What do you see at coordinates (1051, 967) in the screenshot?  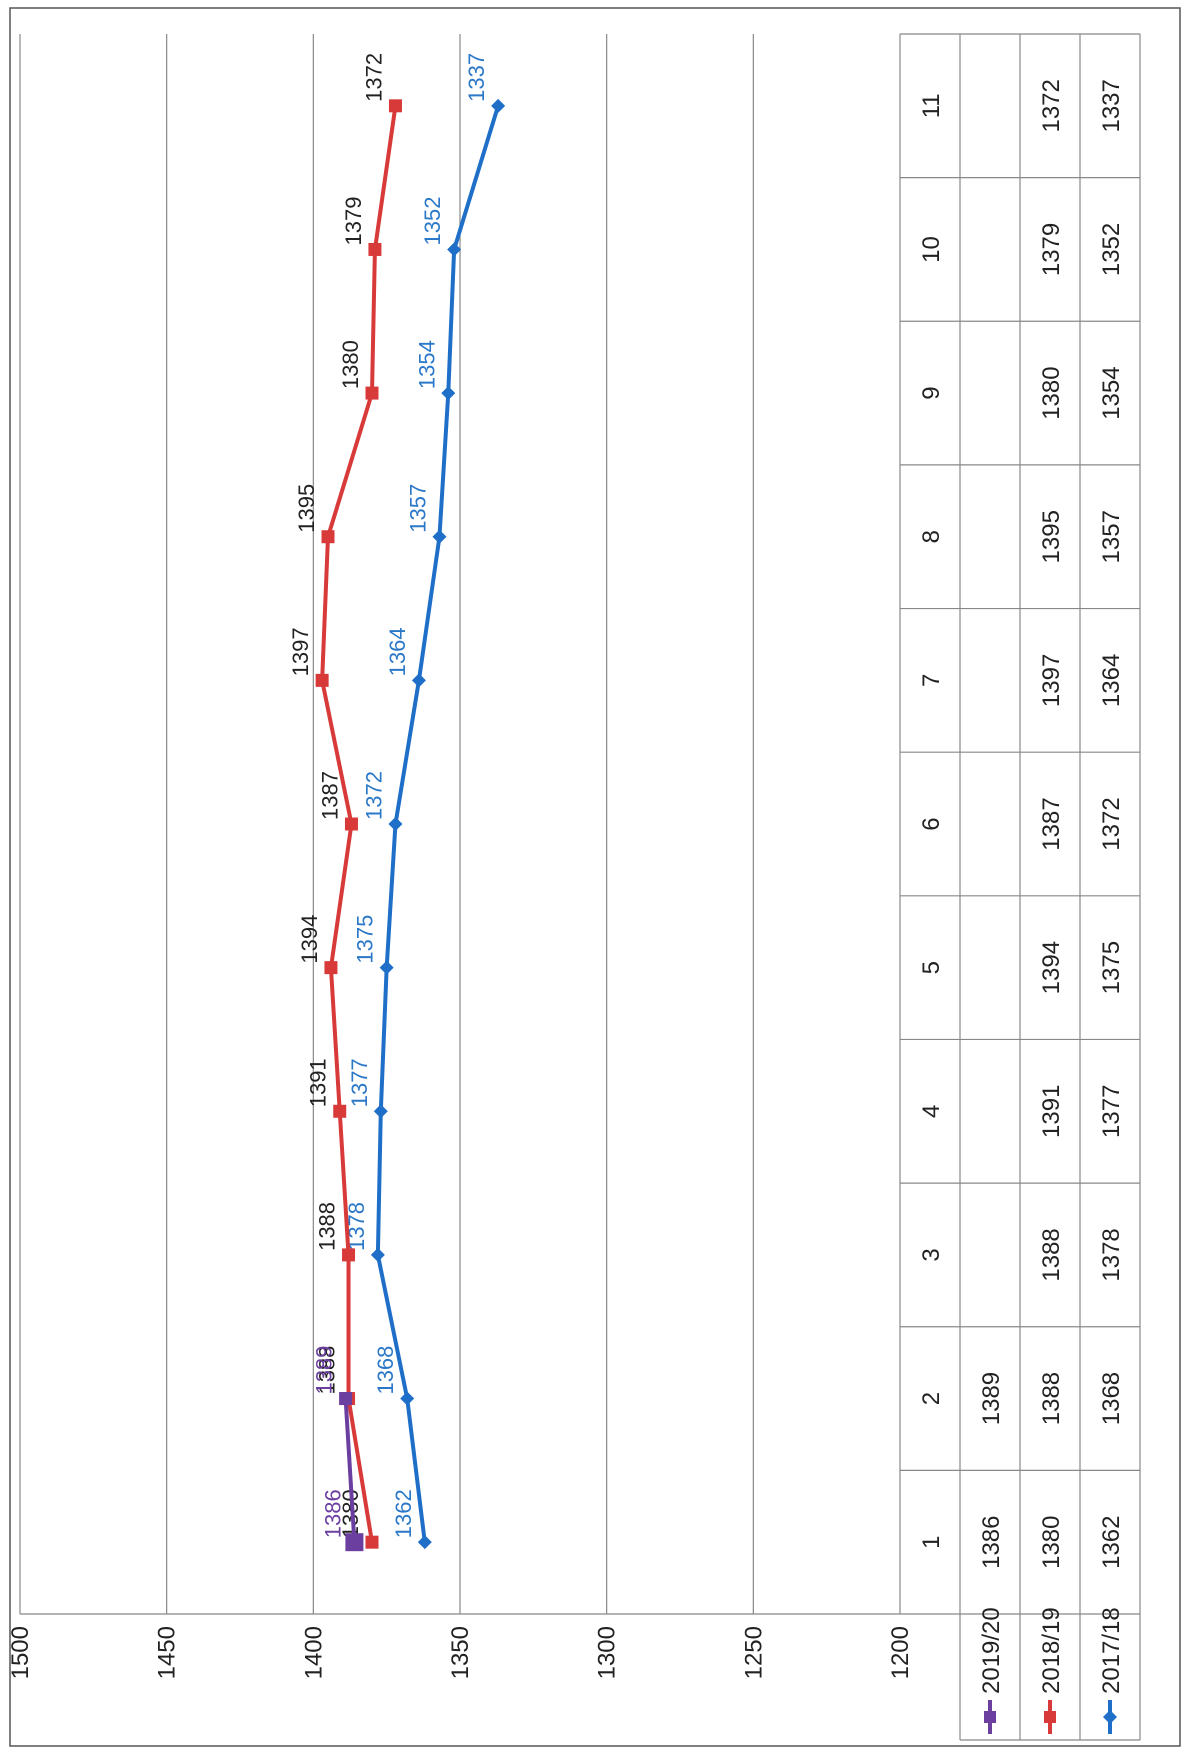 I see `table-value: 1394` at bounding box center [1051, 967].